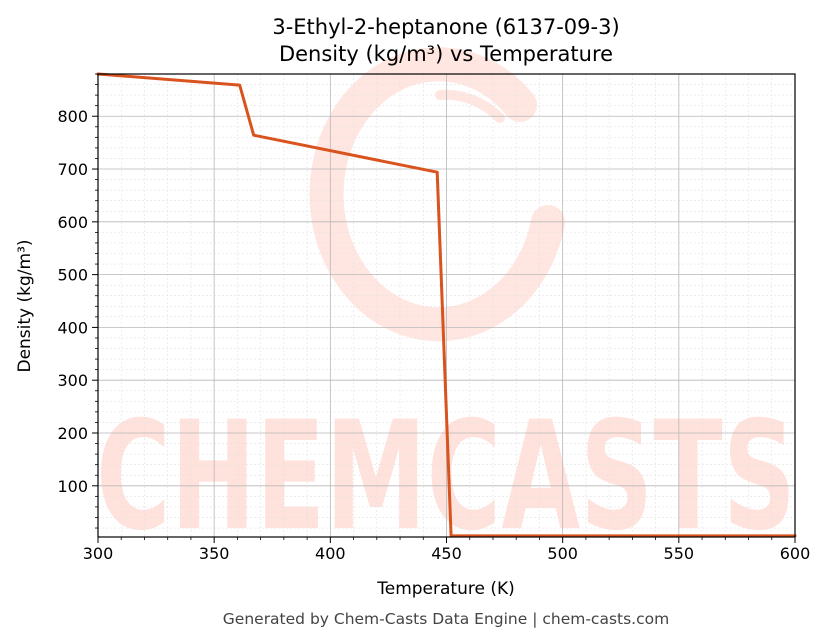 The height and width of the screenshot is (644, 830). What do you see at coordinates (77, 301) in the screenshot?
I see `y-axis-ticks: 100 200 300 400 500 600 700 800` at bounding box center [77, 301].